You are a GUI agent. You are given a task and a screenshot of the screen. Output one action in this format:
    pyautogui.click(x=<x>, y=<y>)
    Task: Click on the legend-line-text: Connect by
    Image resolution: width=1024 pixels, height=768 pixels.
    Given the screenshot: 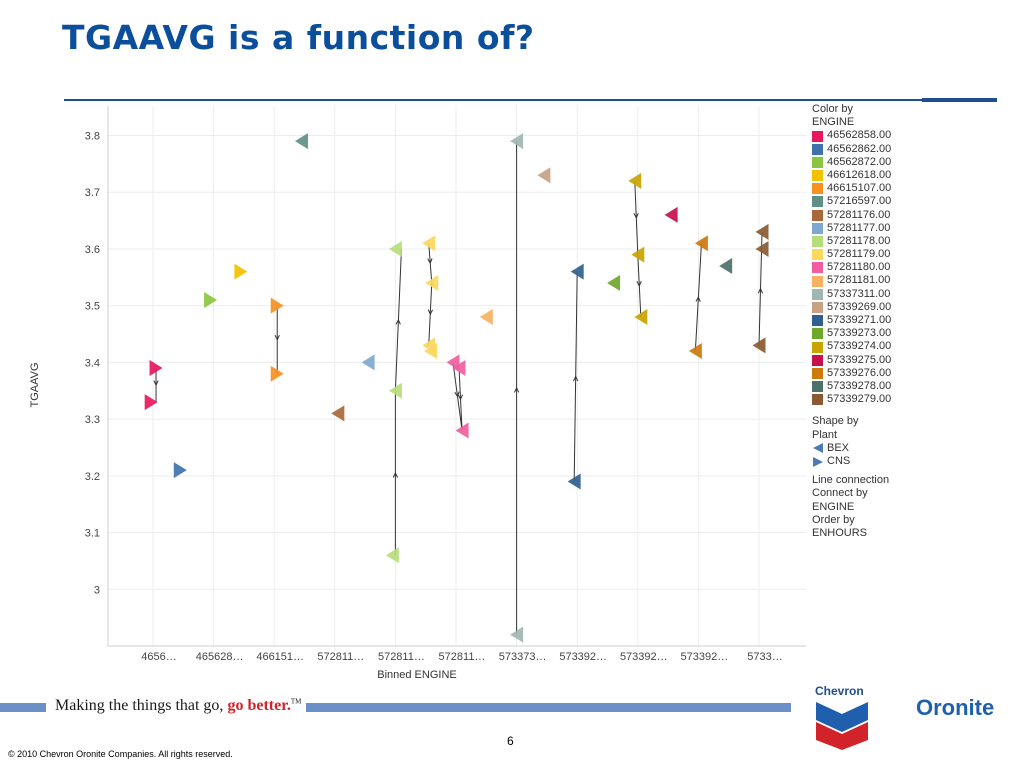 What is the action you would take?
    pyautogui.click(x=840, y=493)
    